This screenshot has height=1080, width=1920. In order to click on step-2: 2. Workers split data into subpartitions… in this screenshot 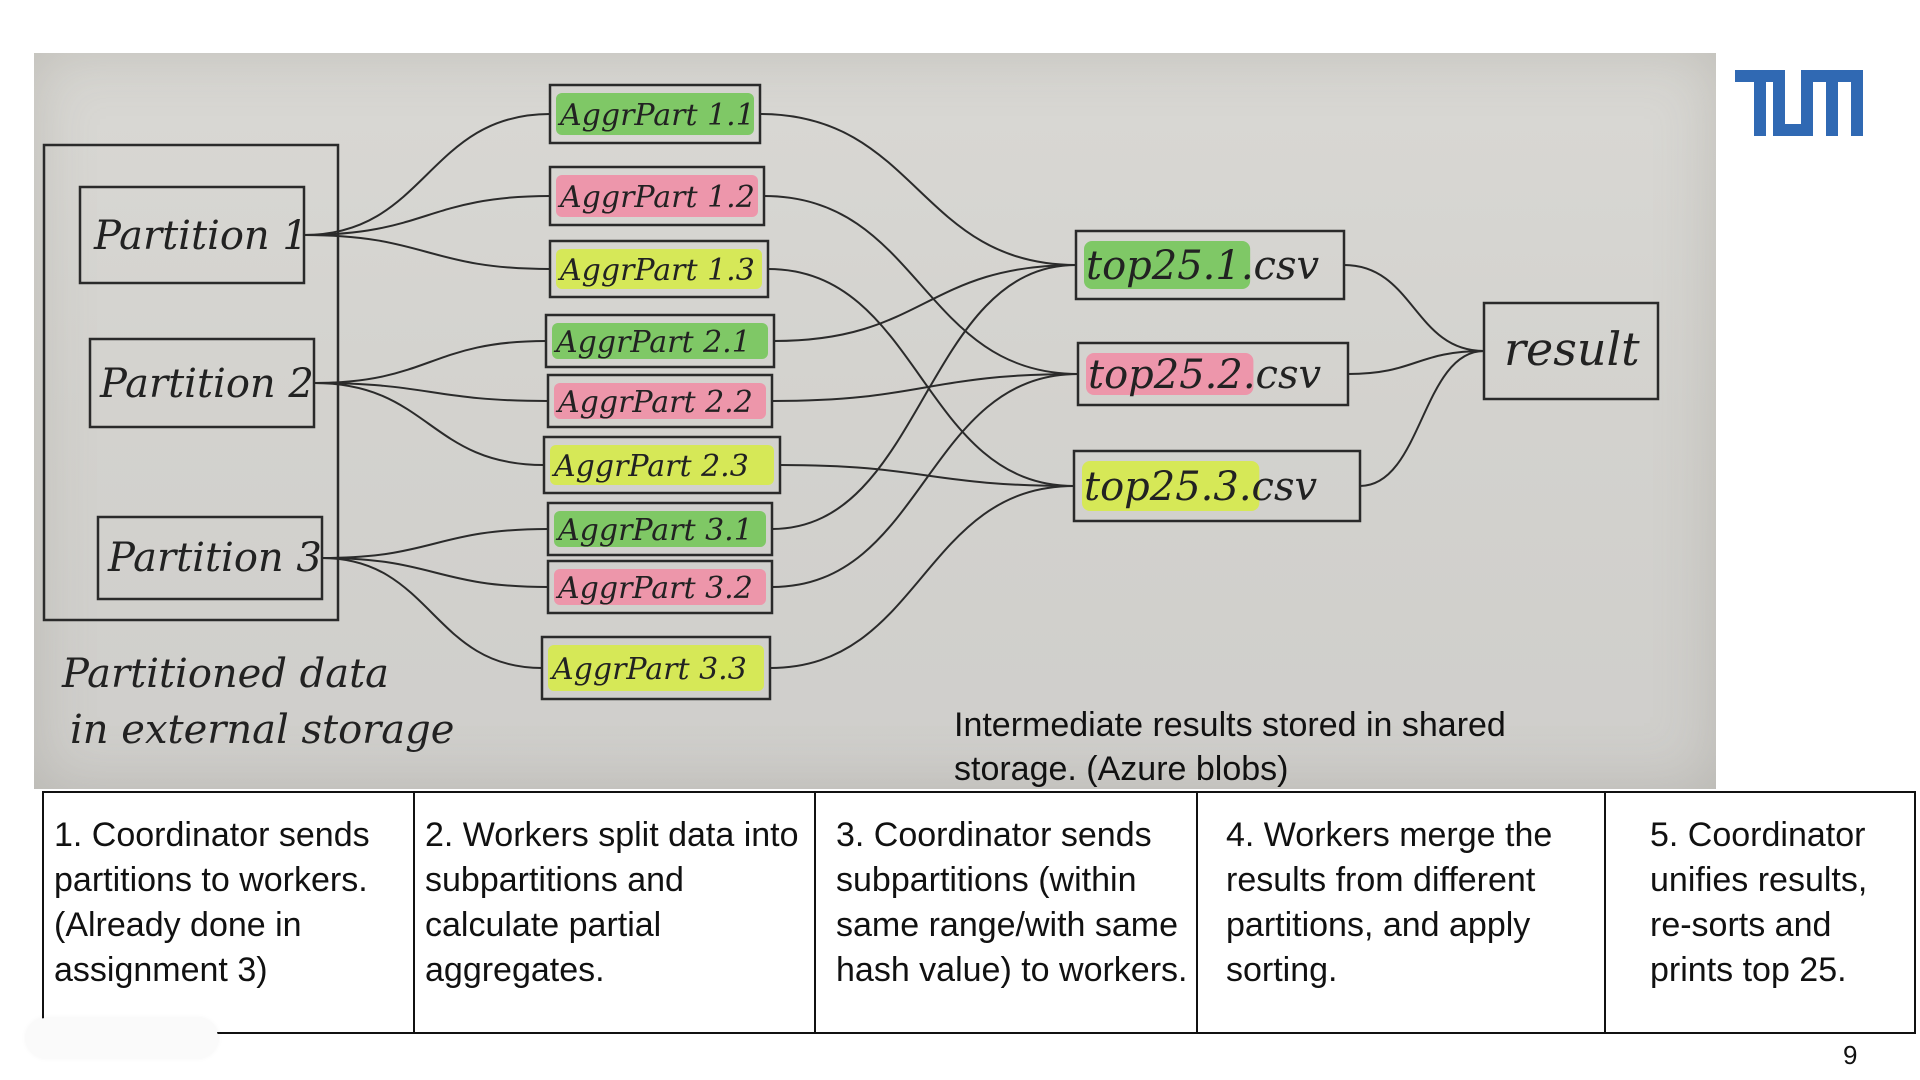, I will do `click(615, 912)`.